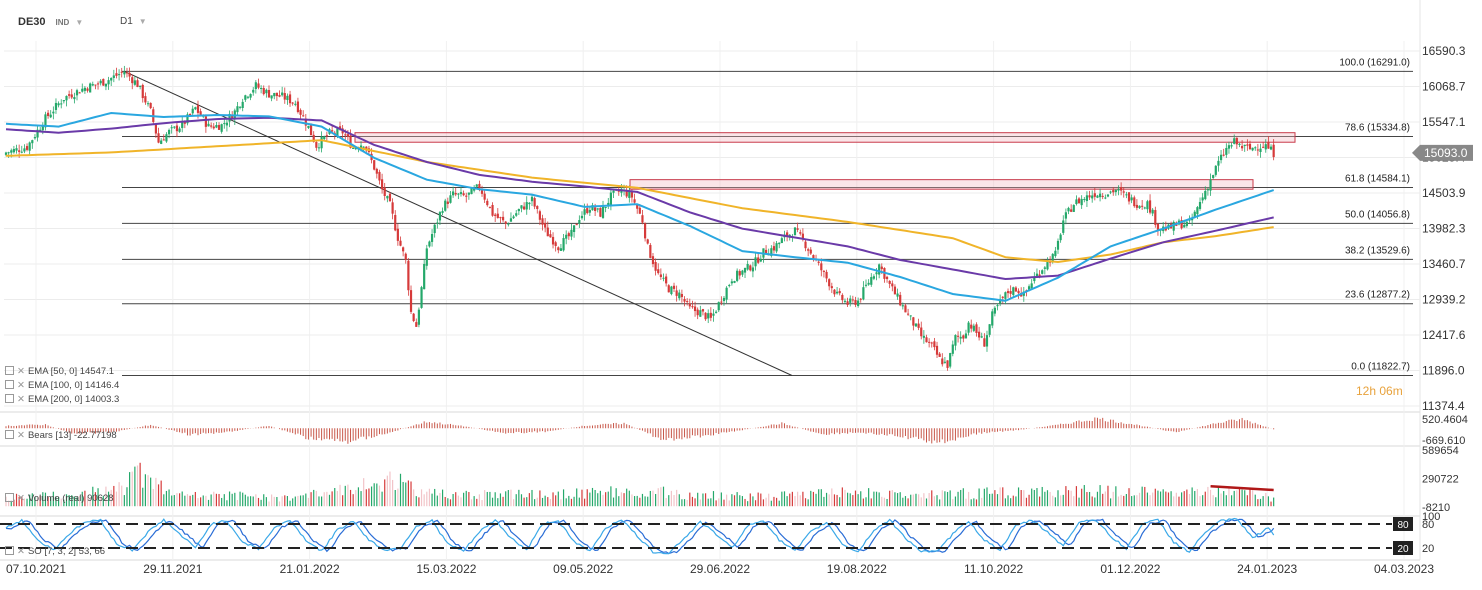 The height and width of the screenshot is (590, 1482). I want to click on symbol-header: DE30 IND ▼, so click(50, 22).